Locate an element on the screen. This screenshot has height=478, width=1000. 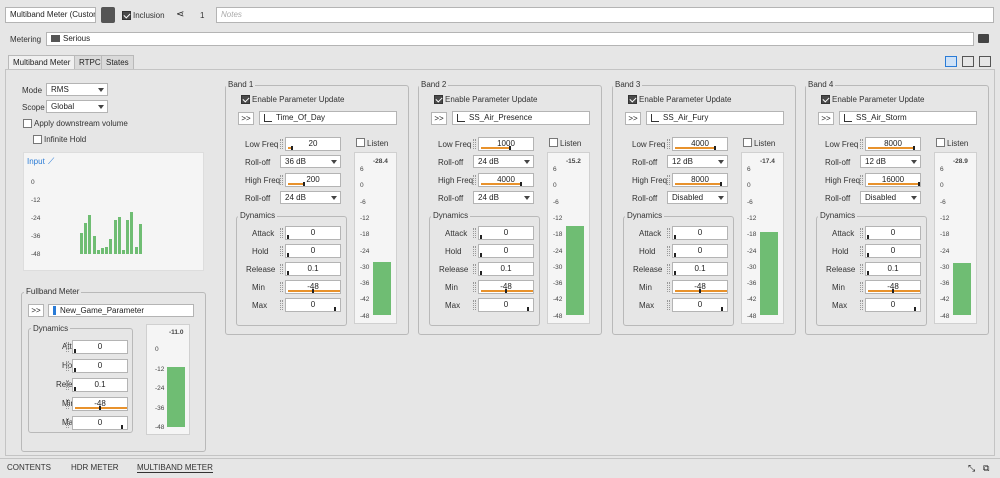
mode-select: RMS is located at coordinates (77, 89).